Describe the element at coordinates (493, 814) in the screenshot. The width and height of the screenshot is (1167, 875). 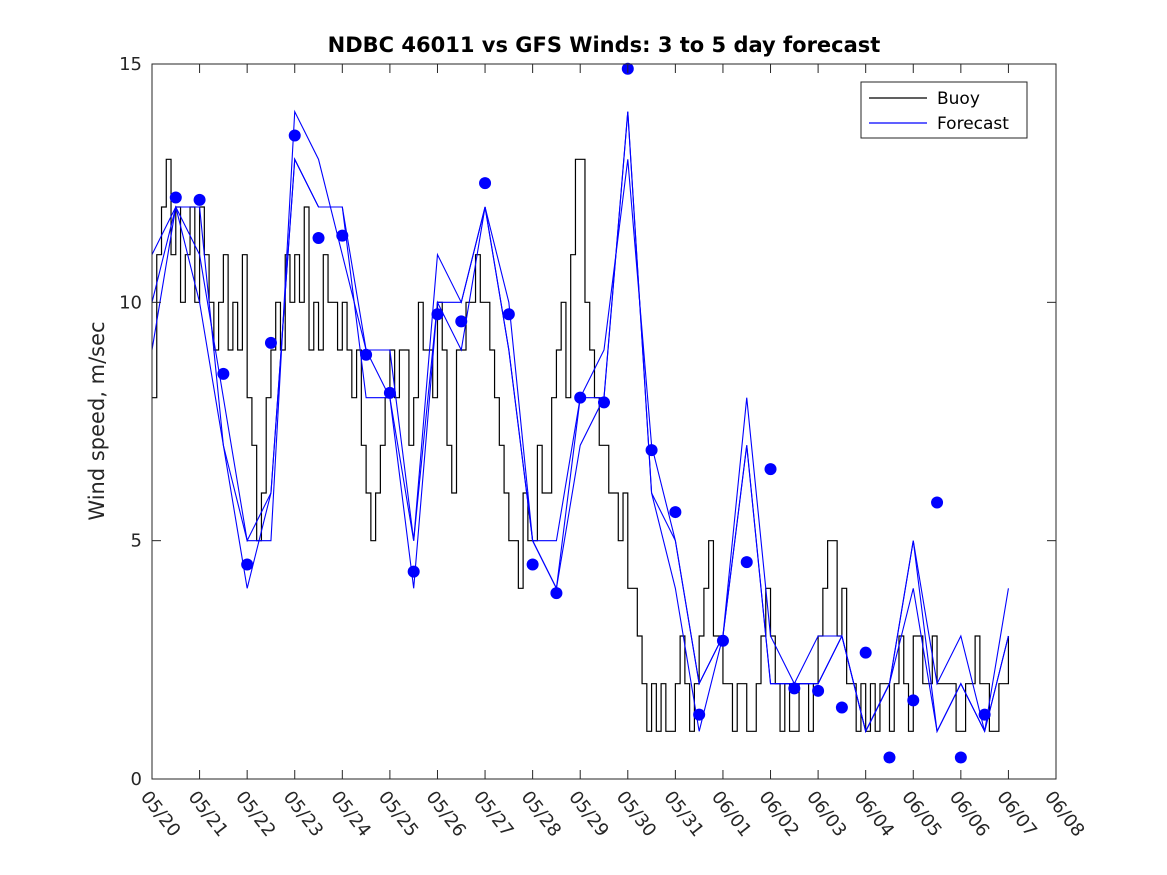
I see `x-tick-label: 05/27` at that location.